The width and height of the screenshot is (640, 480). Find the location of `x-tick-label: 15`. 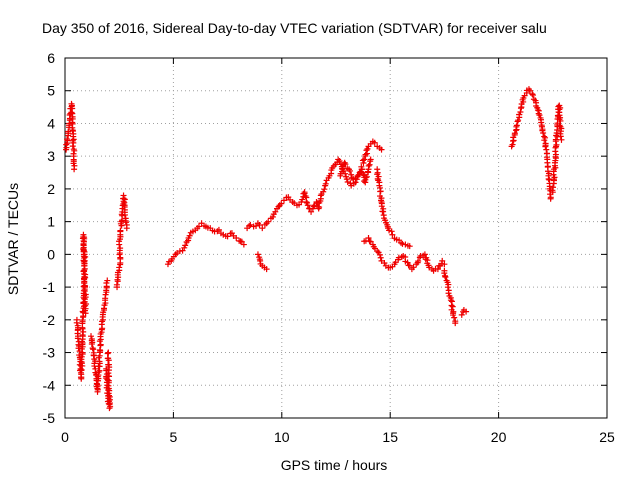

x-tick-label: 15 is located at coordinates (390, 437).